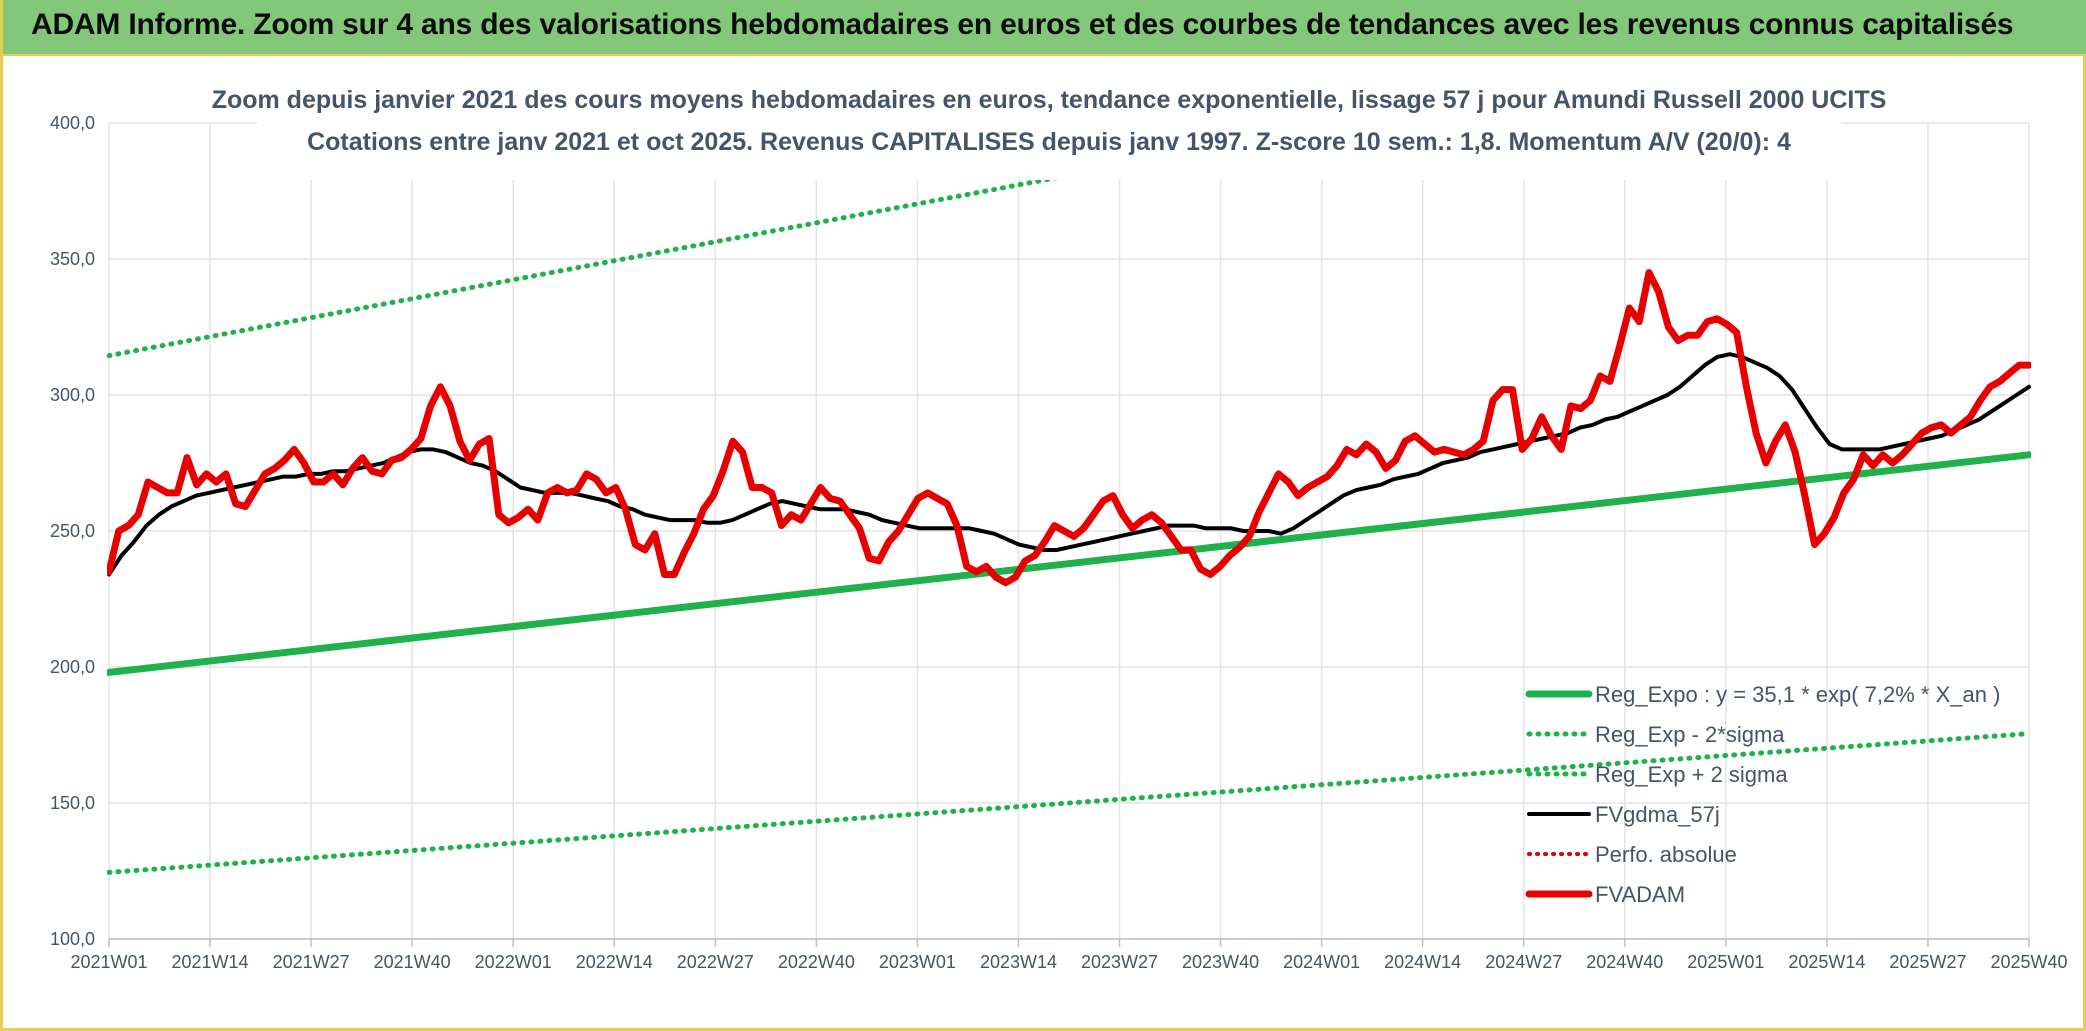  What do you see at coordinates (1640, 894) in the screenshot?
I see `legend-label: FVADAM` at bounding box center [1640, 894].